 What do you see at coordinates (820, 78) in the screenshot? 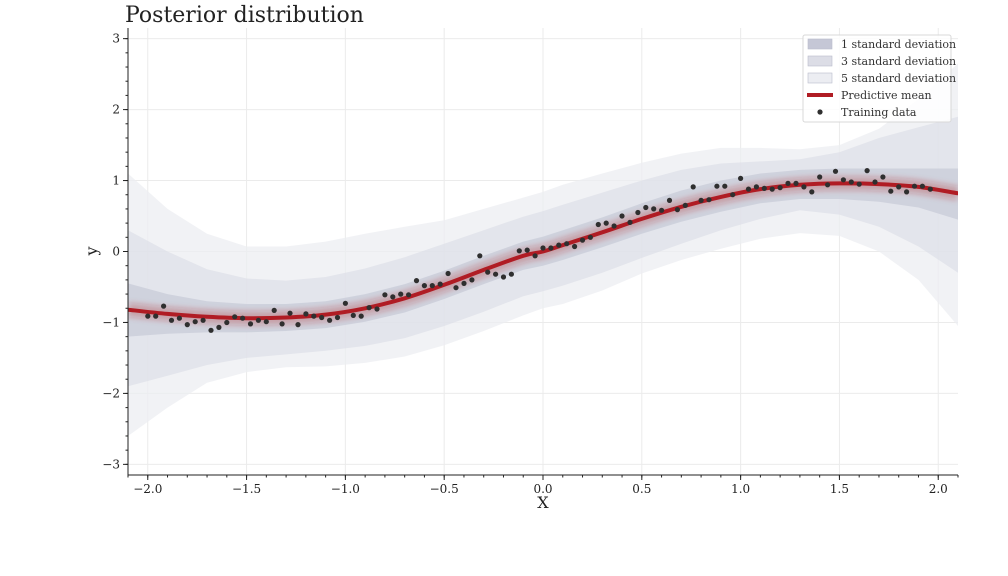
I see `legend-swatch-5-standard-deviation` at bounding box center [820, 78].